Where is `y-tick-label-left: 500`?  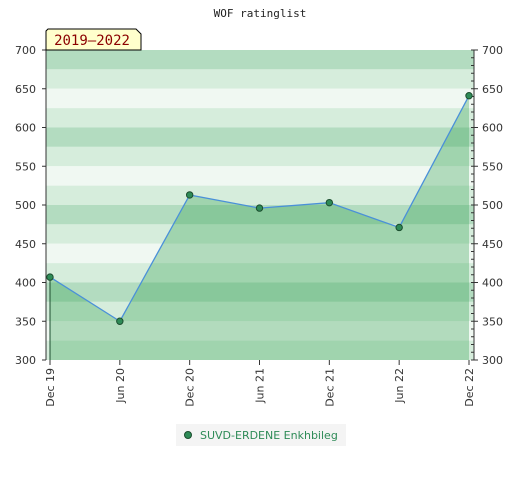 y-tick-label-left: 500 is located at coordinates (25, 205).